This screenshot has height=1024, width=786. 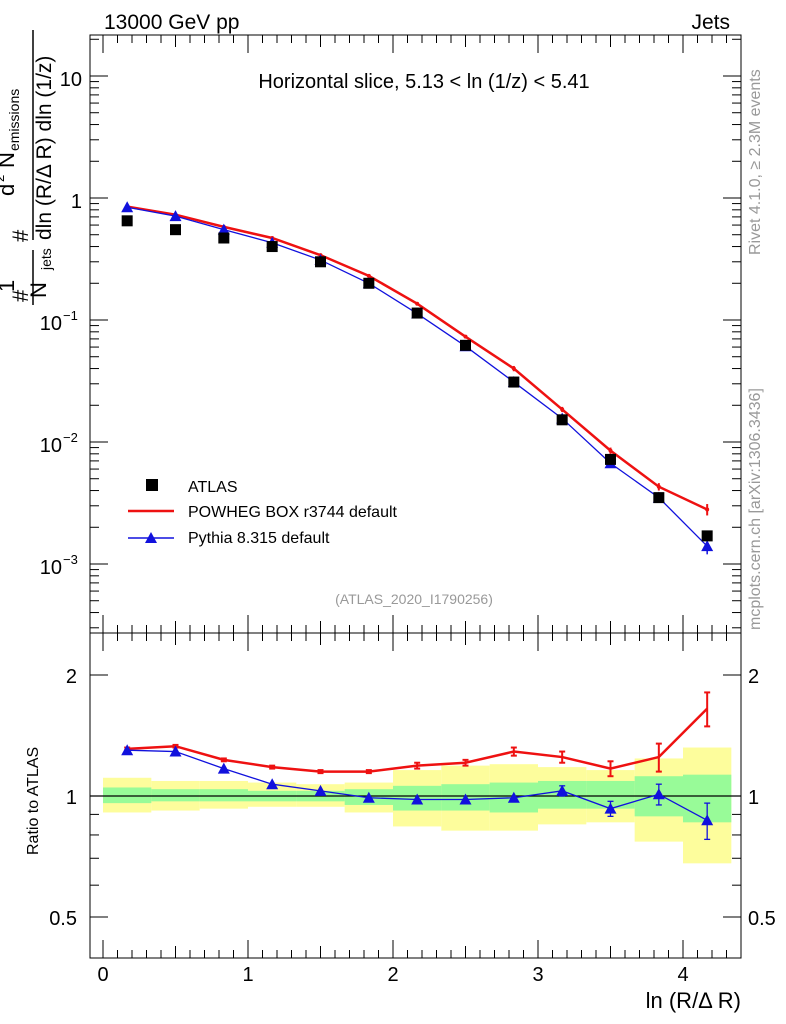 I want to click on x-tick-label-2: 2, so click(x=392, y=975).